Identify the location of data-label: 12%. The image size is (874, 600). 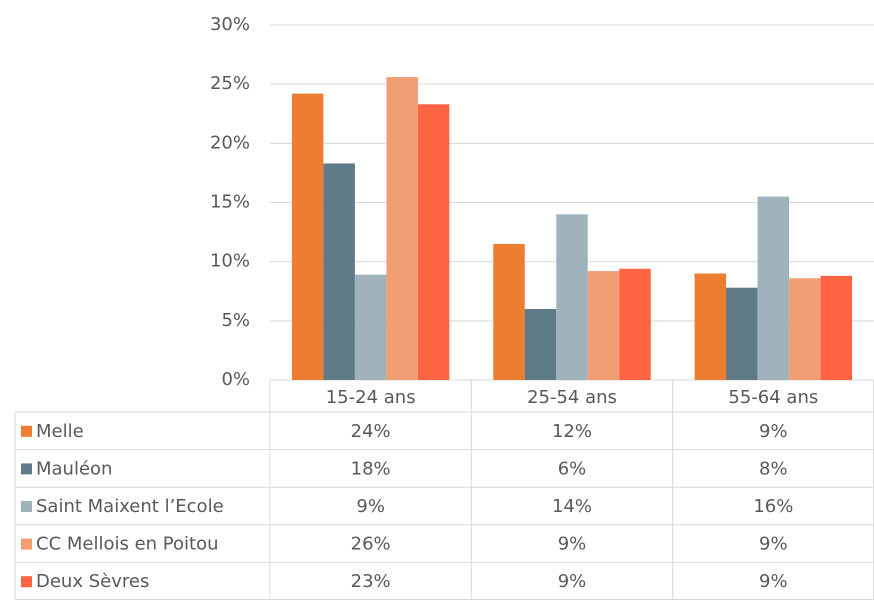
(572, 431).